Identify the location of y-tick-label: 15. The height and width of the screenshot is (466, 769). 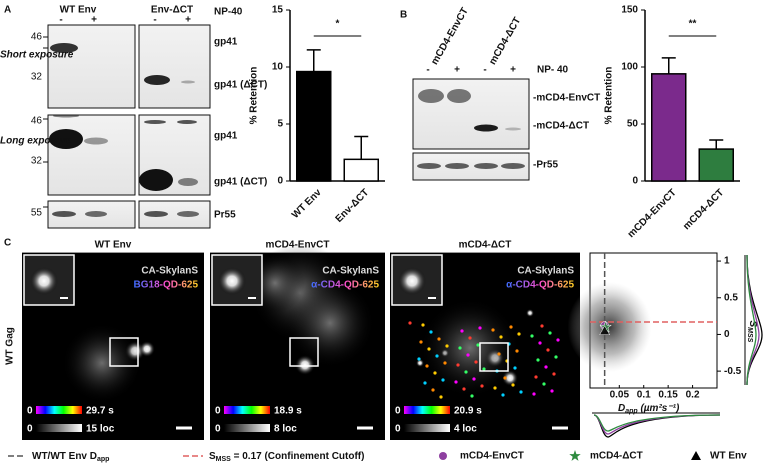
(278, 10).